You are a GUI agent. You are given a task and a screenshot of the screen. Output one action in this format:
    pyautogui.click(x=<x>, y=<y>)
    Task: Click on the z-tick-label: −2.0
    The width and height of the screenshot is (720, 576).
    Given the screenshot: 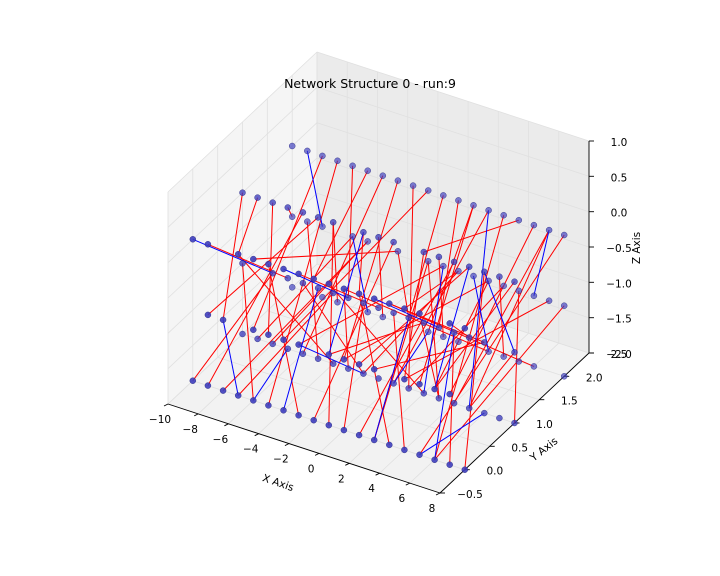 What is the action you would take?
    pyautogui.click(x=619, y=355)
    